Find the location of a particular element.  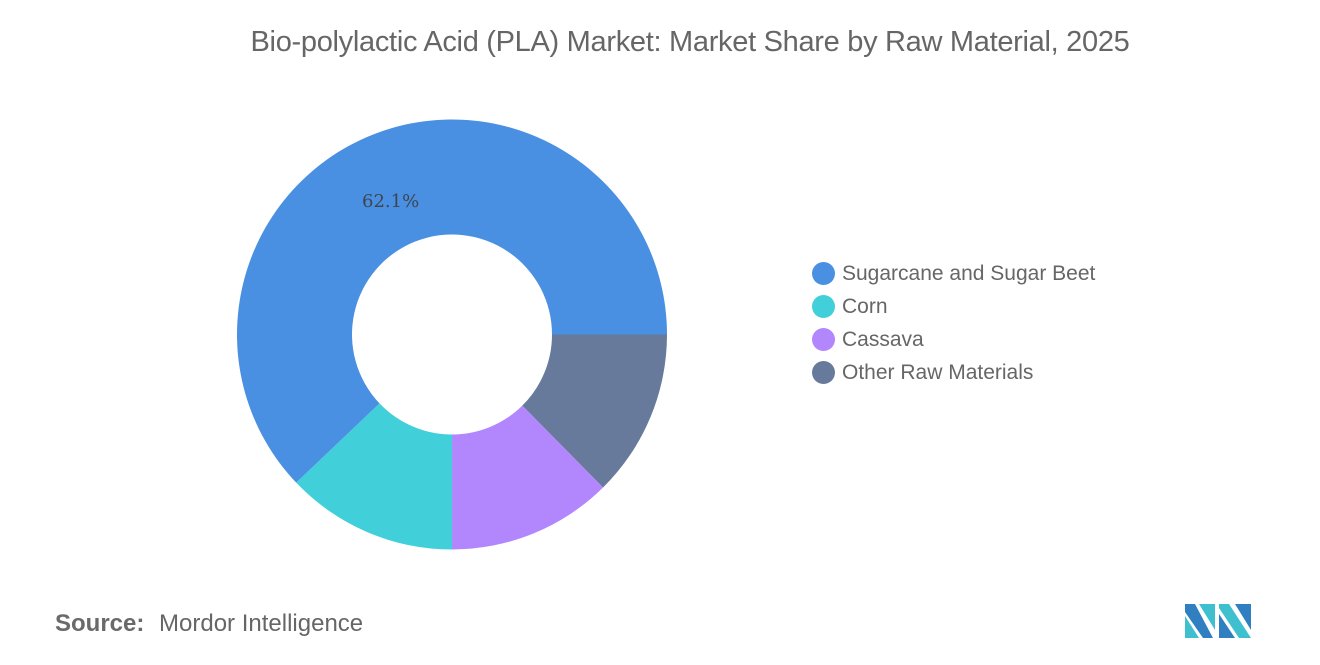

legend-item-other: Other Raw Materials is located at coordinates (953, 372).